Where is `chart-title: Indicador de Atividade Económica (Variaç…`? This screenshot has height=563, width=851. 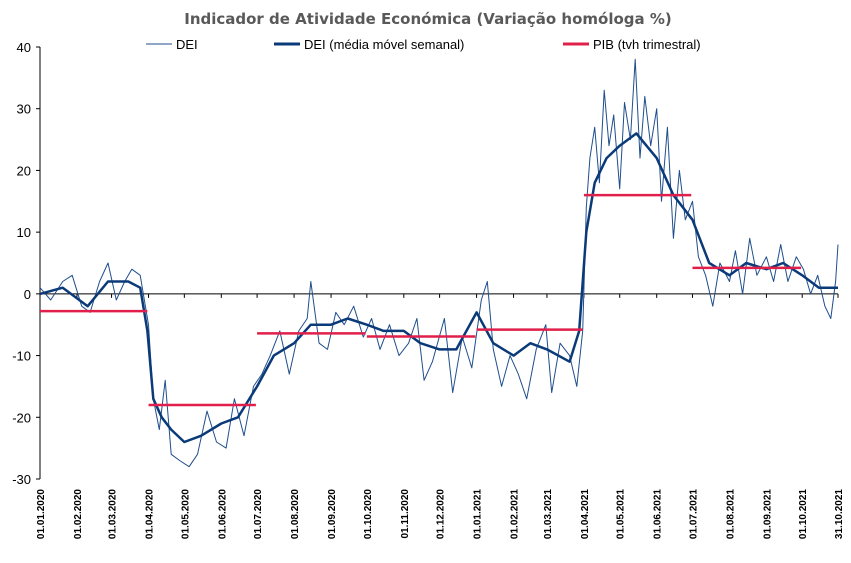
chart-title: Indicador de Atividade Económica (Variaç… is located at coordinates (428, 19).